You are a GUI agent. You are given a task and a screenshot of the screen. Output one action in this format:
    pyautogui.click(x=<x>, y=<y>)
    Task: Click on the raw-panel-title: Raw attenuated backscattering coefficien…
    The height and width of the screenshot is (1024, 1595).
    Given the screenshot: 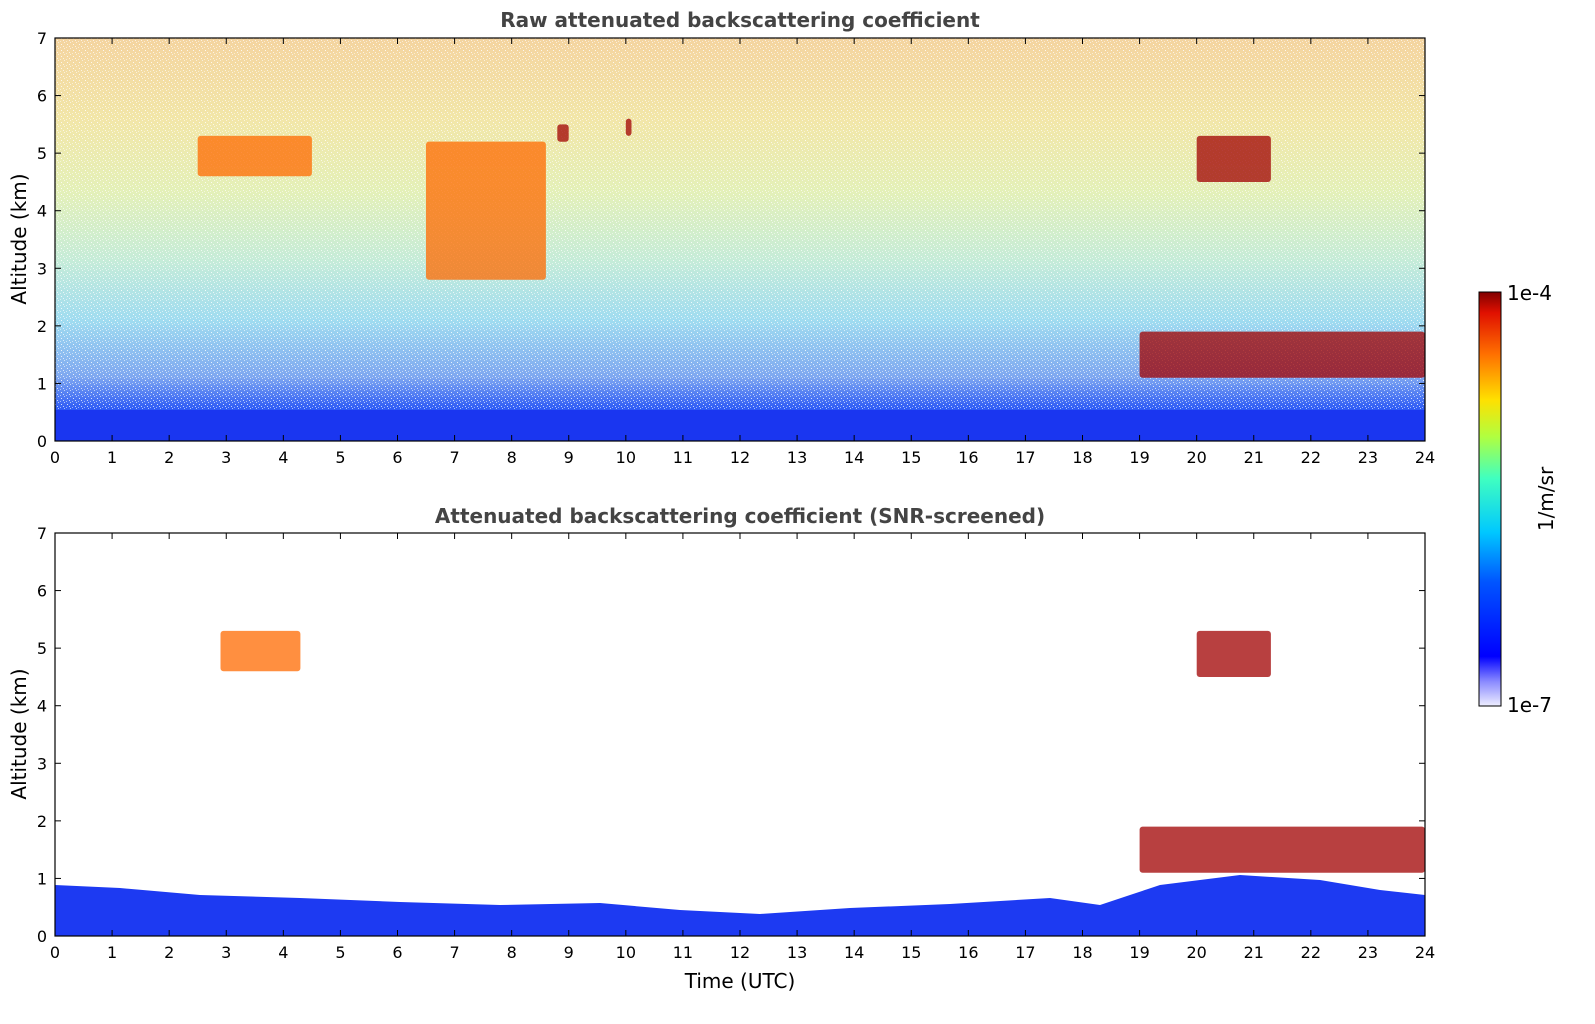 What is the action you would take?
    pyautogui.click(x=740, y=20)
    